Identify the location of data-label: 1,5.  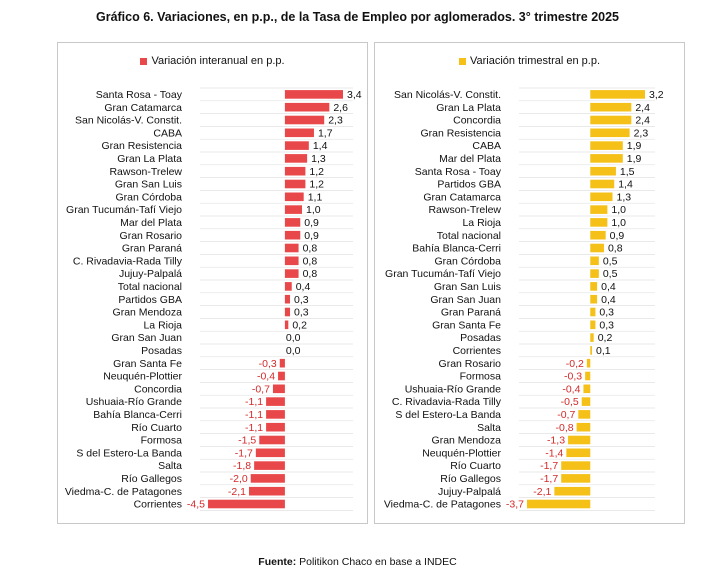
(627, 172).